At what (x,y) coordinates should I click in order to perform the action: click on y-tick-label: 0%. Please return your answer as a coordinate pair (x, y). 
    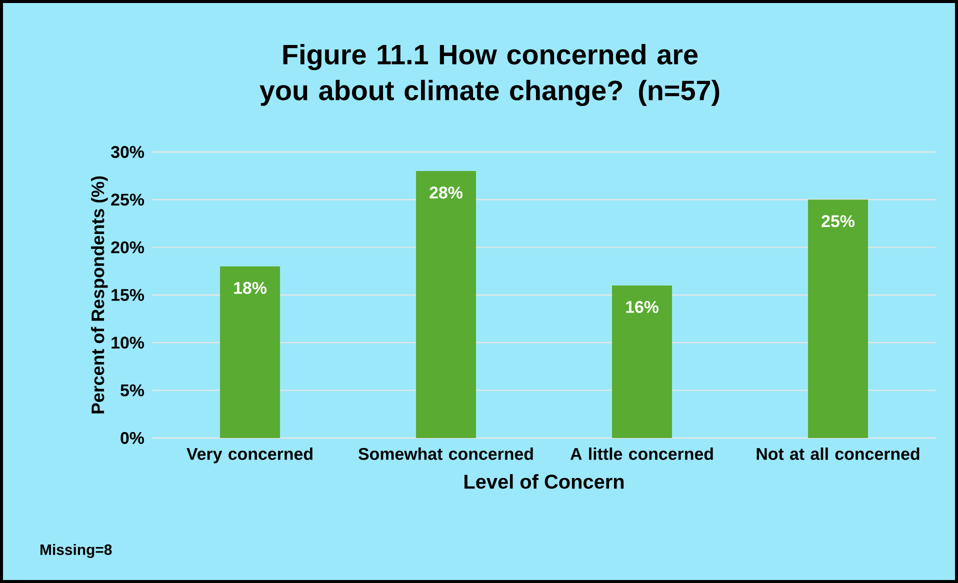
    Looking at the image, I should click on (132, 438).